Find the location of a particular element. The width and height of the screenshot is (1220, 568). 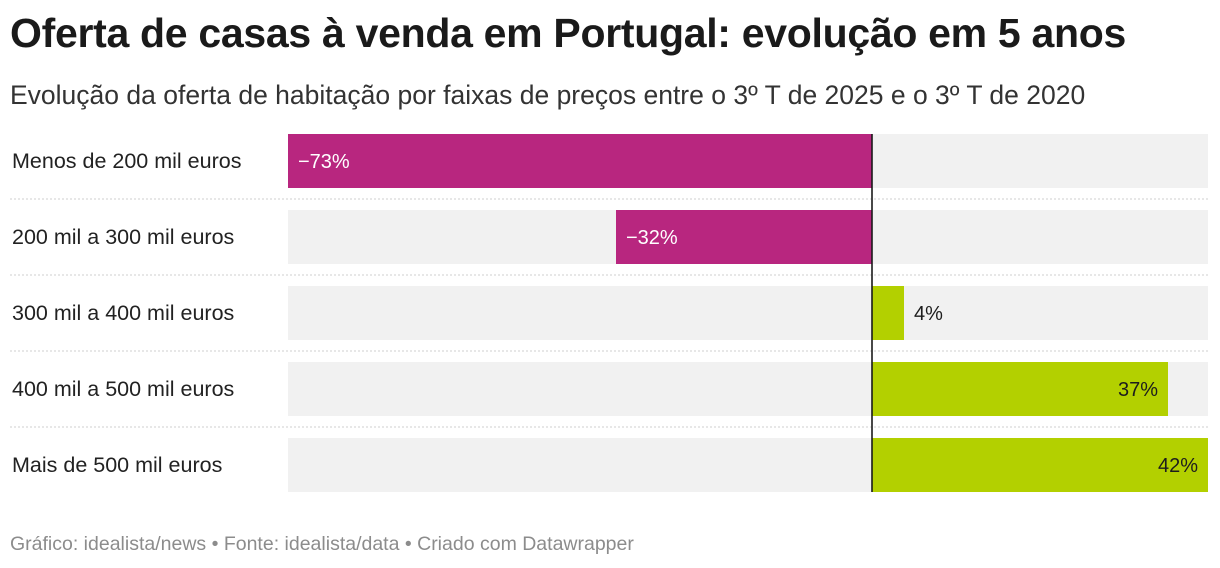

category-label: Menos de 200 mil euros is located at coordinates (126, 161).